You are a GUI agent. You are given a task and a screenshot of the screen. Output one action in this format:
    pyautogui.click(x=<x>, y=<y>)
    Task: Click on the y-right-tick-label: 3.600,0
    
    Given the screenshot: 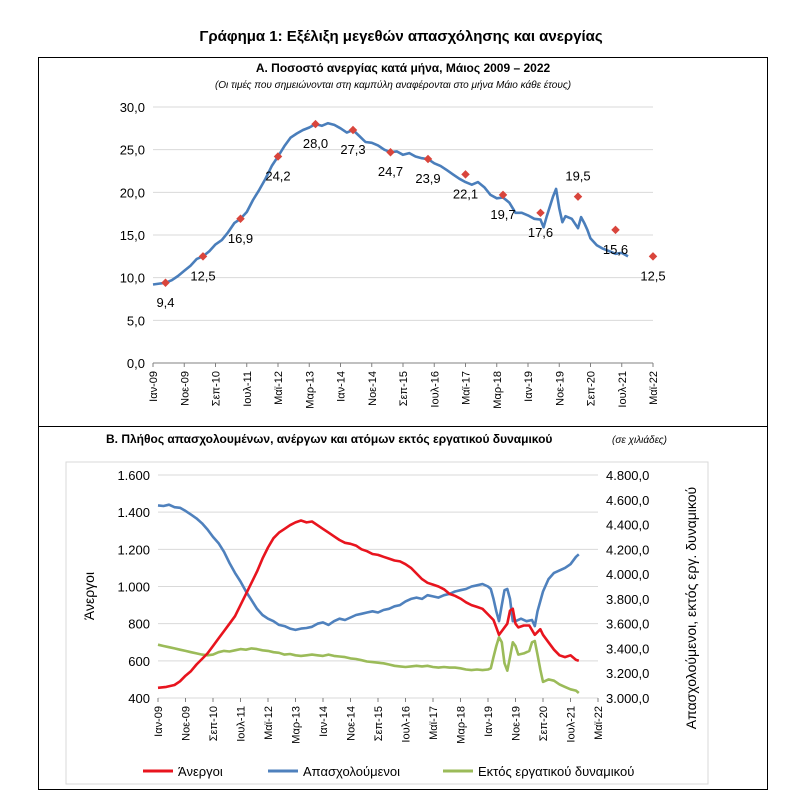 What is the action you would take?
    pyautogui.click(x=627, y=624)
    